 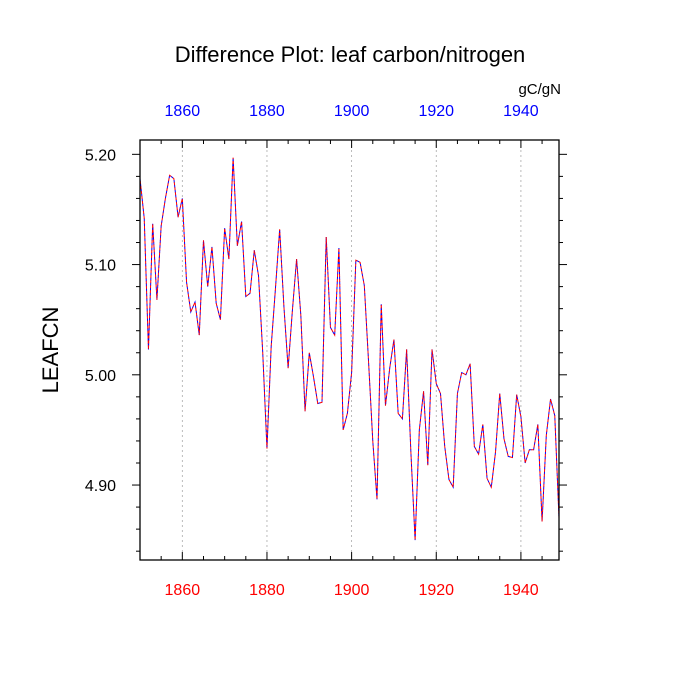 What do you see at coordinates (50, 350) in the screenshot?
I see `y-axis-label: LEAFCN` at bounding box center [50, 350].